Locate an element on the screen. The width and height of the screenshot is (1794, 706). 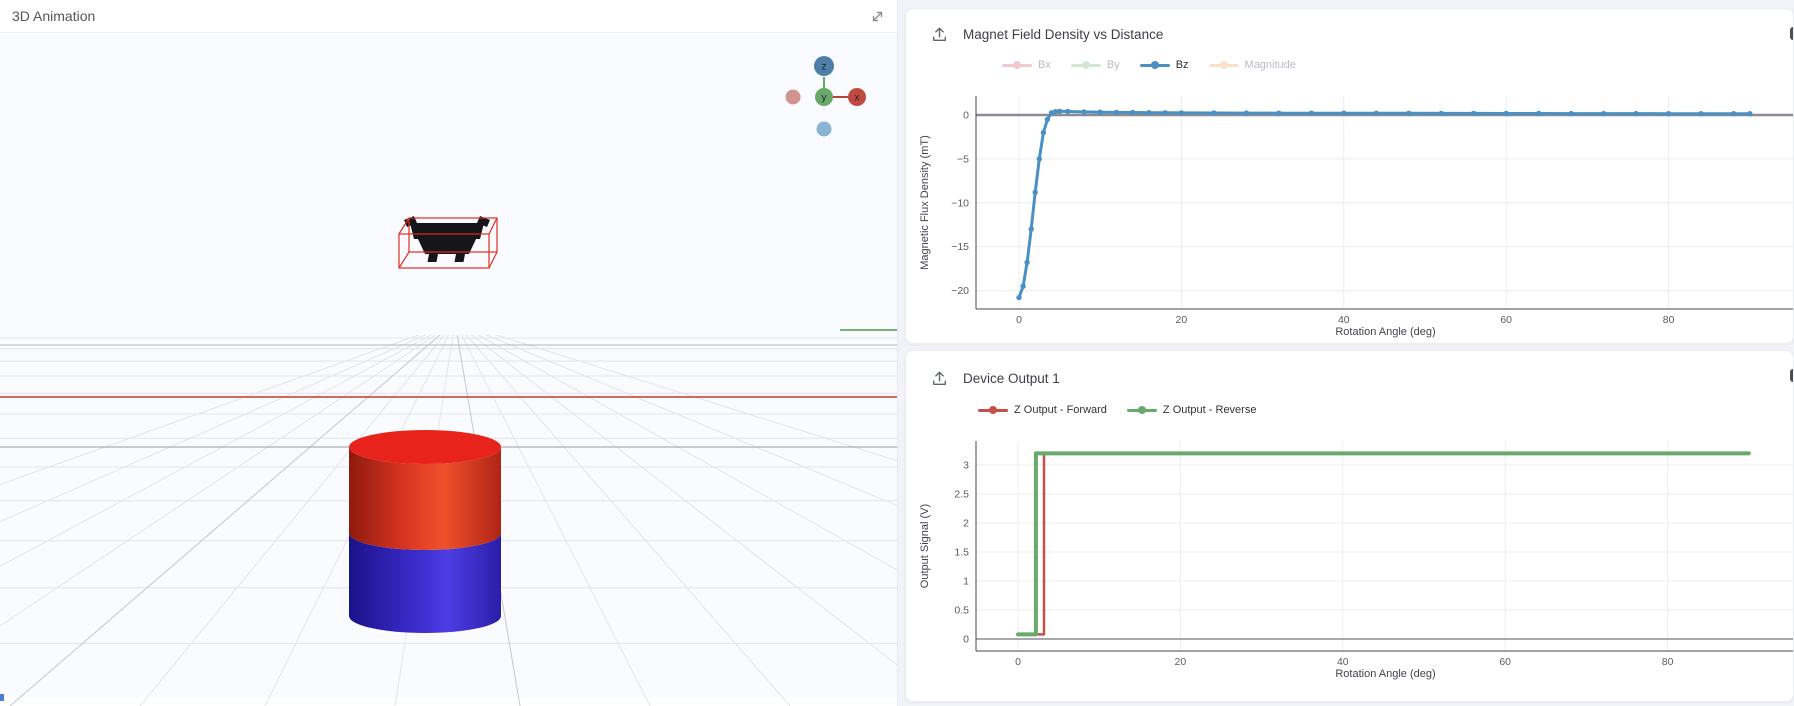
bounding-box is located at coordinates (448, 243).